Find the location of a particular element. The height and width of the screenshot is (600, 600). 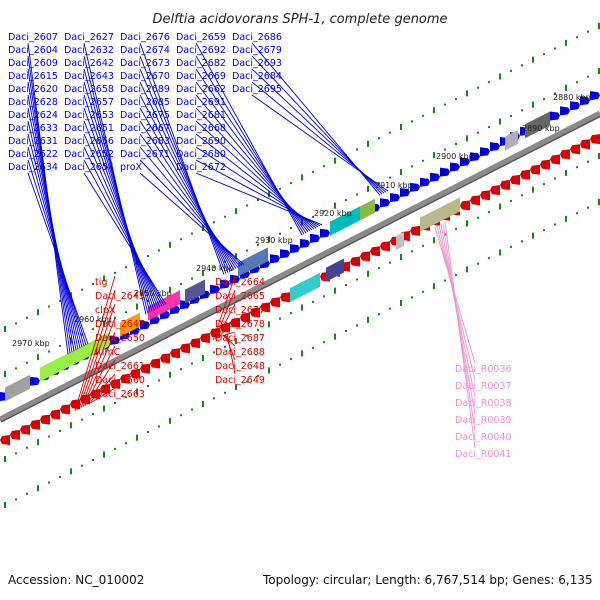

forward-gene-label: Daci_2604 is located at coordinates (33, 50).